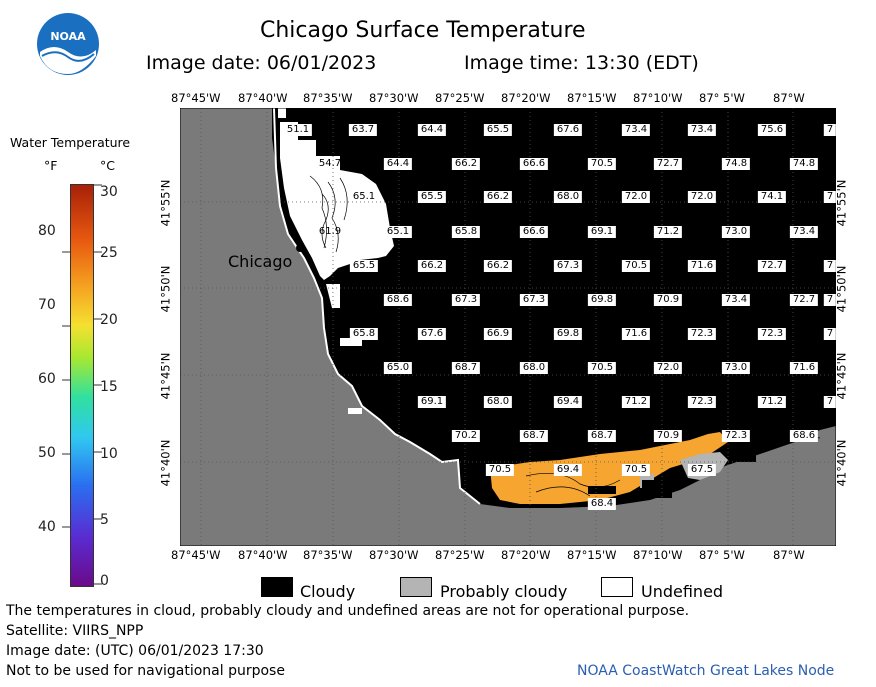 The width and height of the screenshot is (876, 687). Describe the element at coordinates (394, 555) in the screenshot. I see `lon-label-bottom: 87°30'W` at that location.